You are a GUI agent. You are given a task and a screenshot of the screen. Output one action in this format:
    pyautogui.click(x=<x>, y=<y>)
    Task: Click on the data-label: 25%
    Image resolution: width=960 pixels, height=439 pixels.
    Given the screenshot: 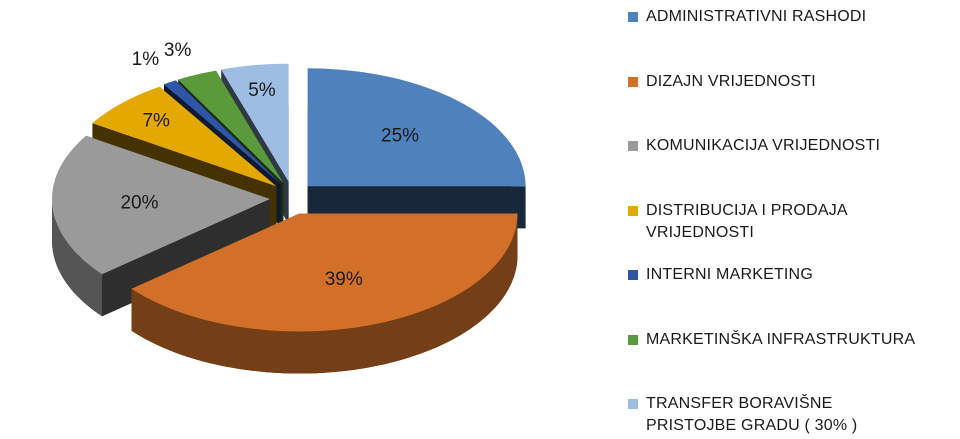 What is the action you would take?
    pyautogui.click(x=400, y=135)
    